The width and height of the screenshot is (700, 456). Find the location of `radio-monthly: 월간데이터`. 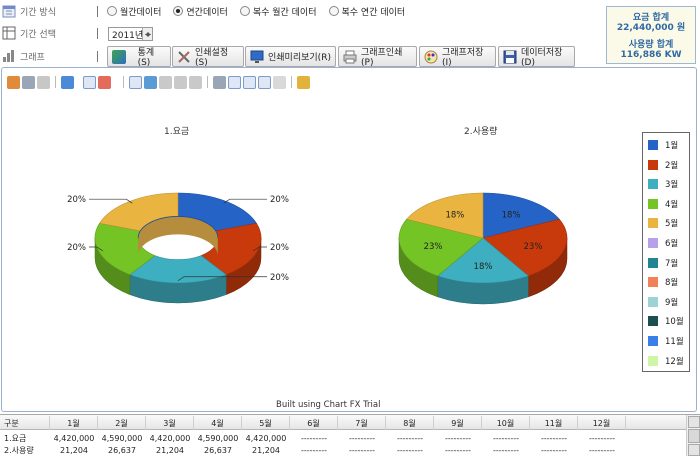

radio-monthly: 월간데이터 is located at coordinates (134, 11).